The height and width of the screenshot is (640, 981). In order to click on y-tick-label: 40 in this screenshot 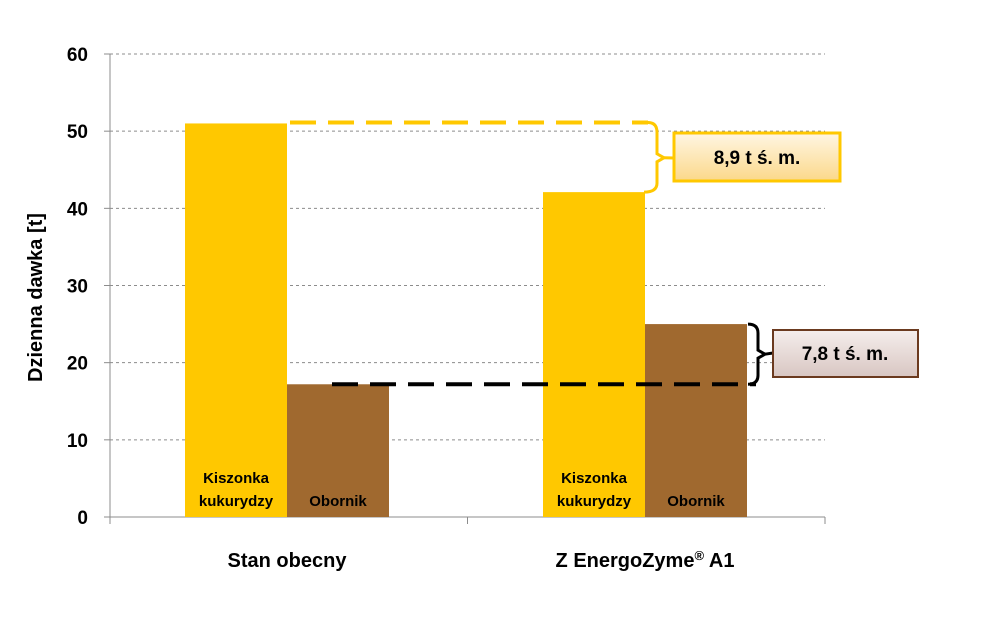, I will do `click(77, 209)`.